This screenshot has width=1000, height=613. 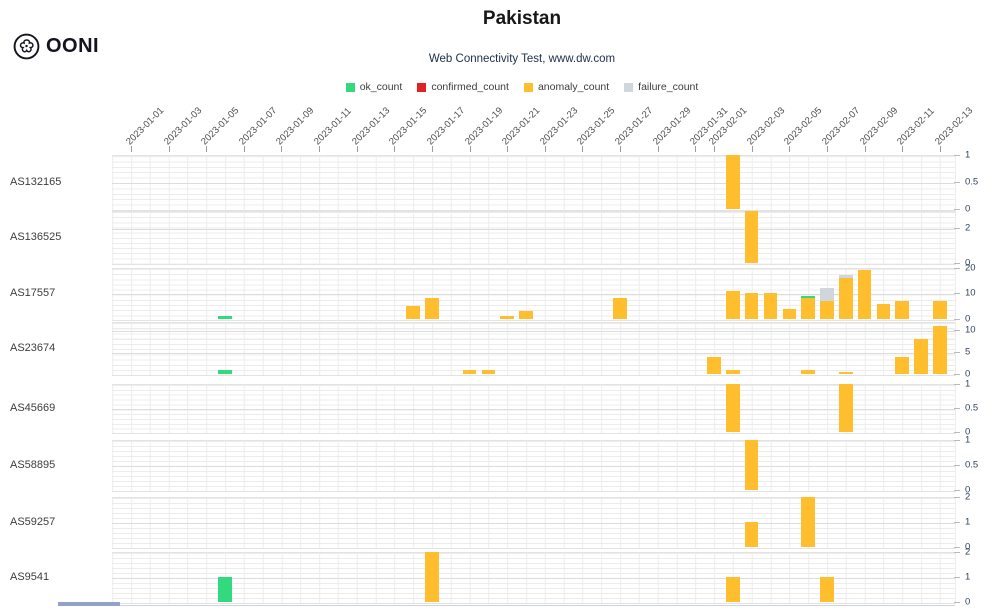 I want to click on row-grid-AS9541, so click(x=534, y=577).